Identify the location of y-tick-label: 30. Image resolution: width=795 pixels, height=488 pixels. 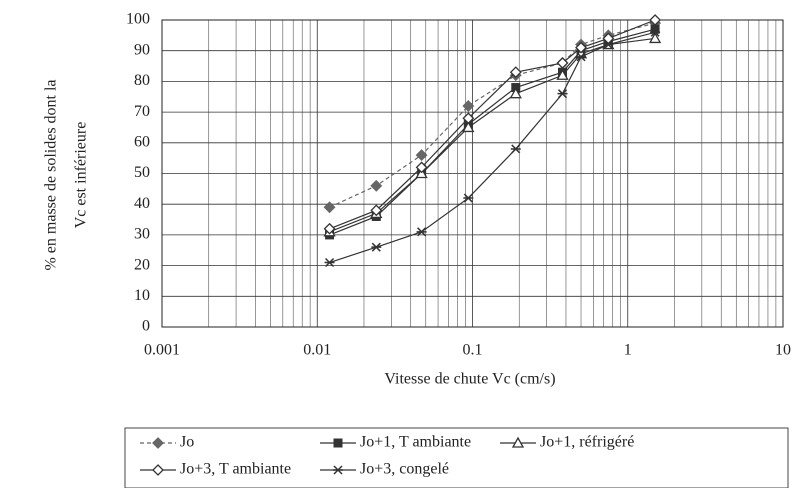
(142, 234).